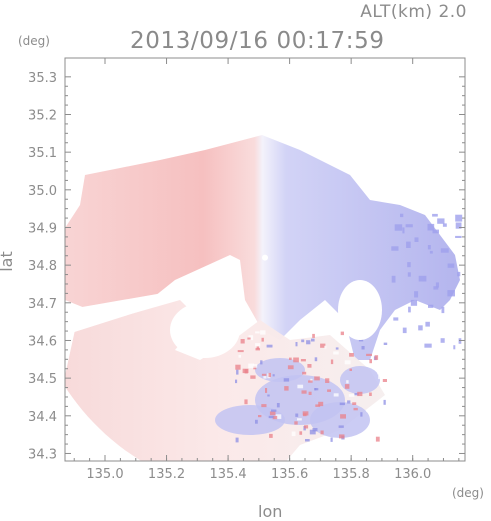 The image size is (491, 521). I want to click on y-tick-label: 34.9, so click(42, 228).